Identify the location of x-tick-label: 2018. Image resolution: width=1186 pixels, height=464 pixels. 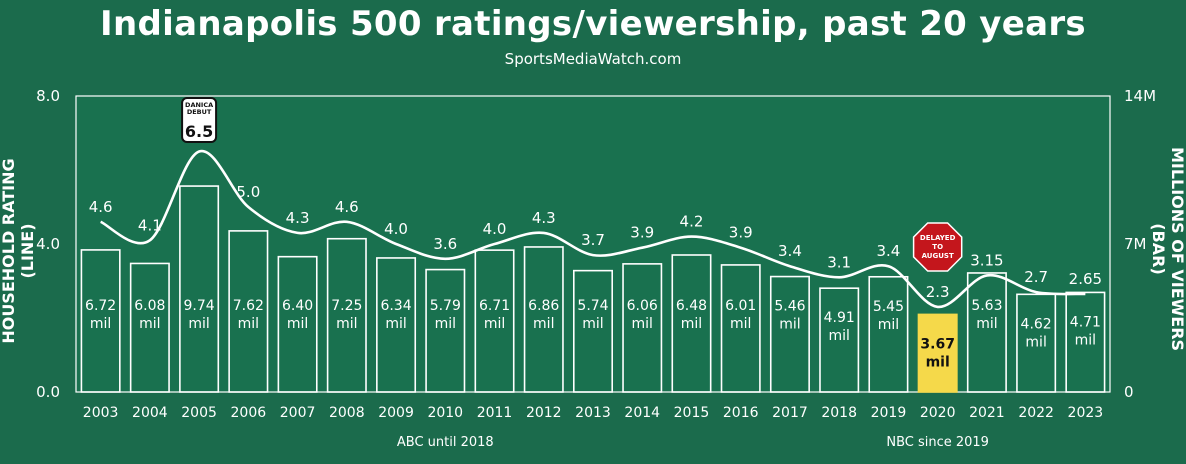
(839, 413).